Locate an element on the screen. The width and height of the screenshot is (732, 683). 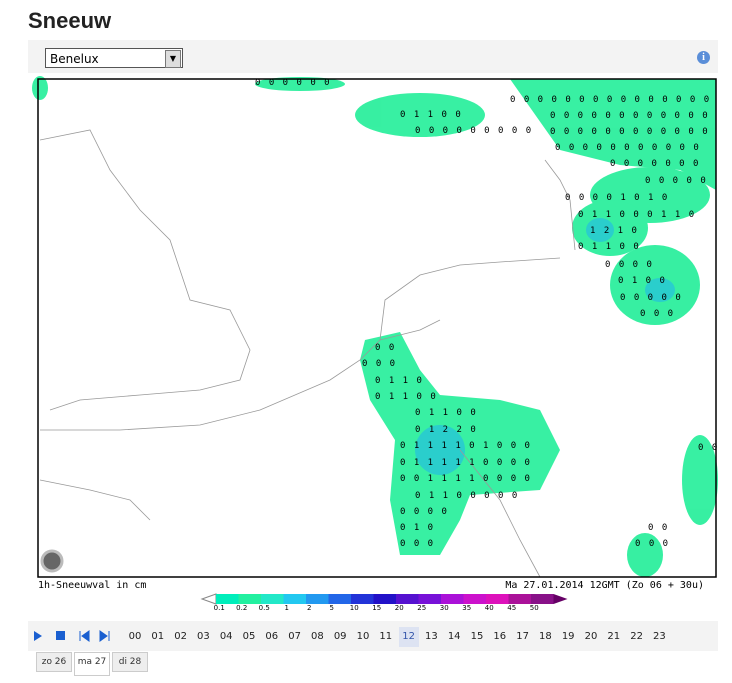
map-value: 0 0 0 0 0 is located at coordinates (676, 181).